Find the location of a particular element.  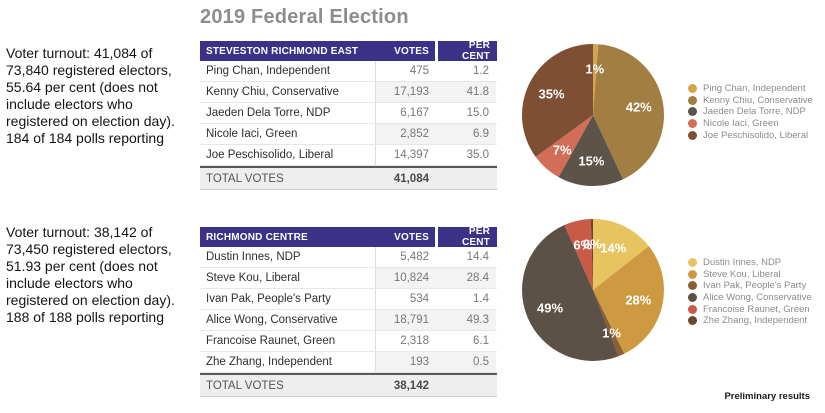

table-row: Steve Kou, Liberal 10,824 28.4 is located at coordinates (348, 278).